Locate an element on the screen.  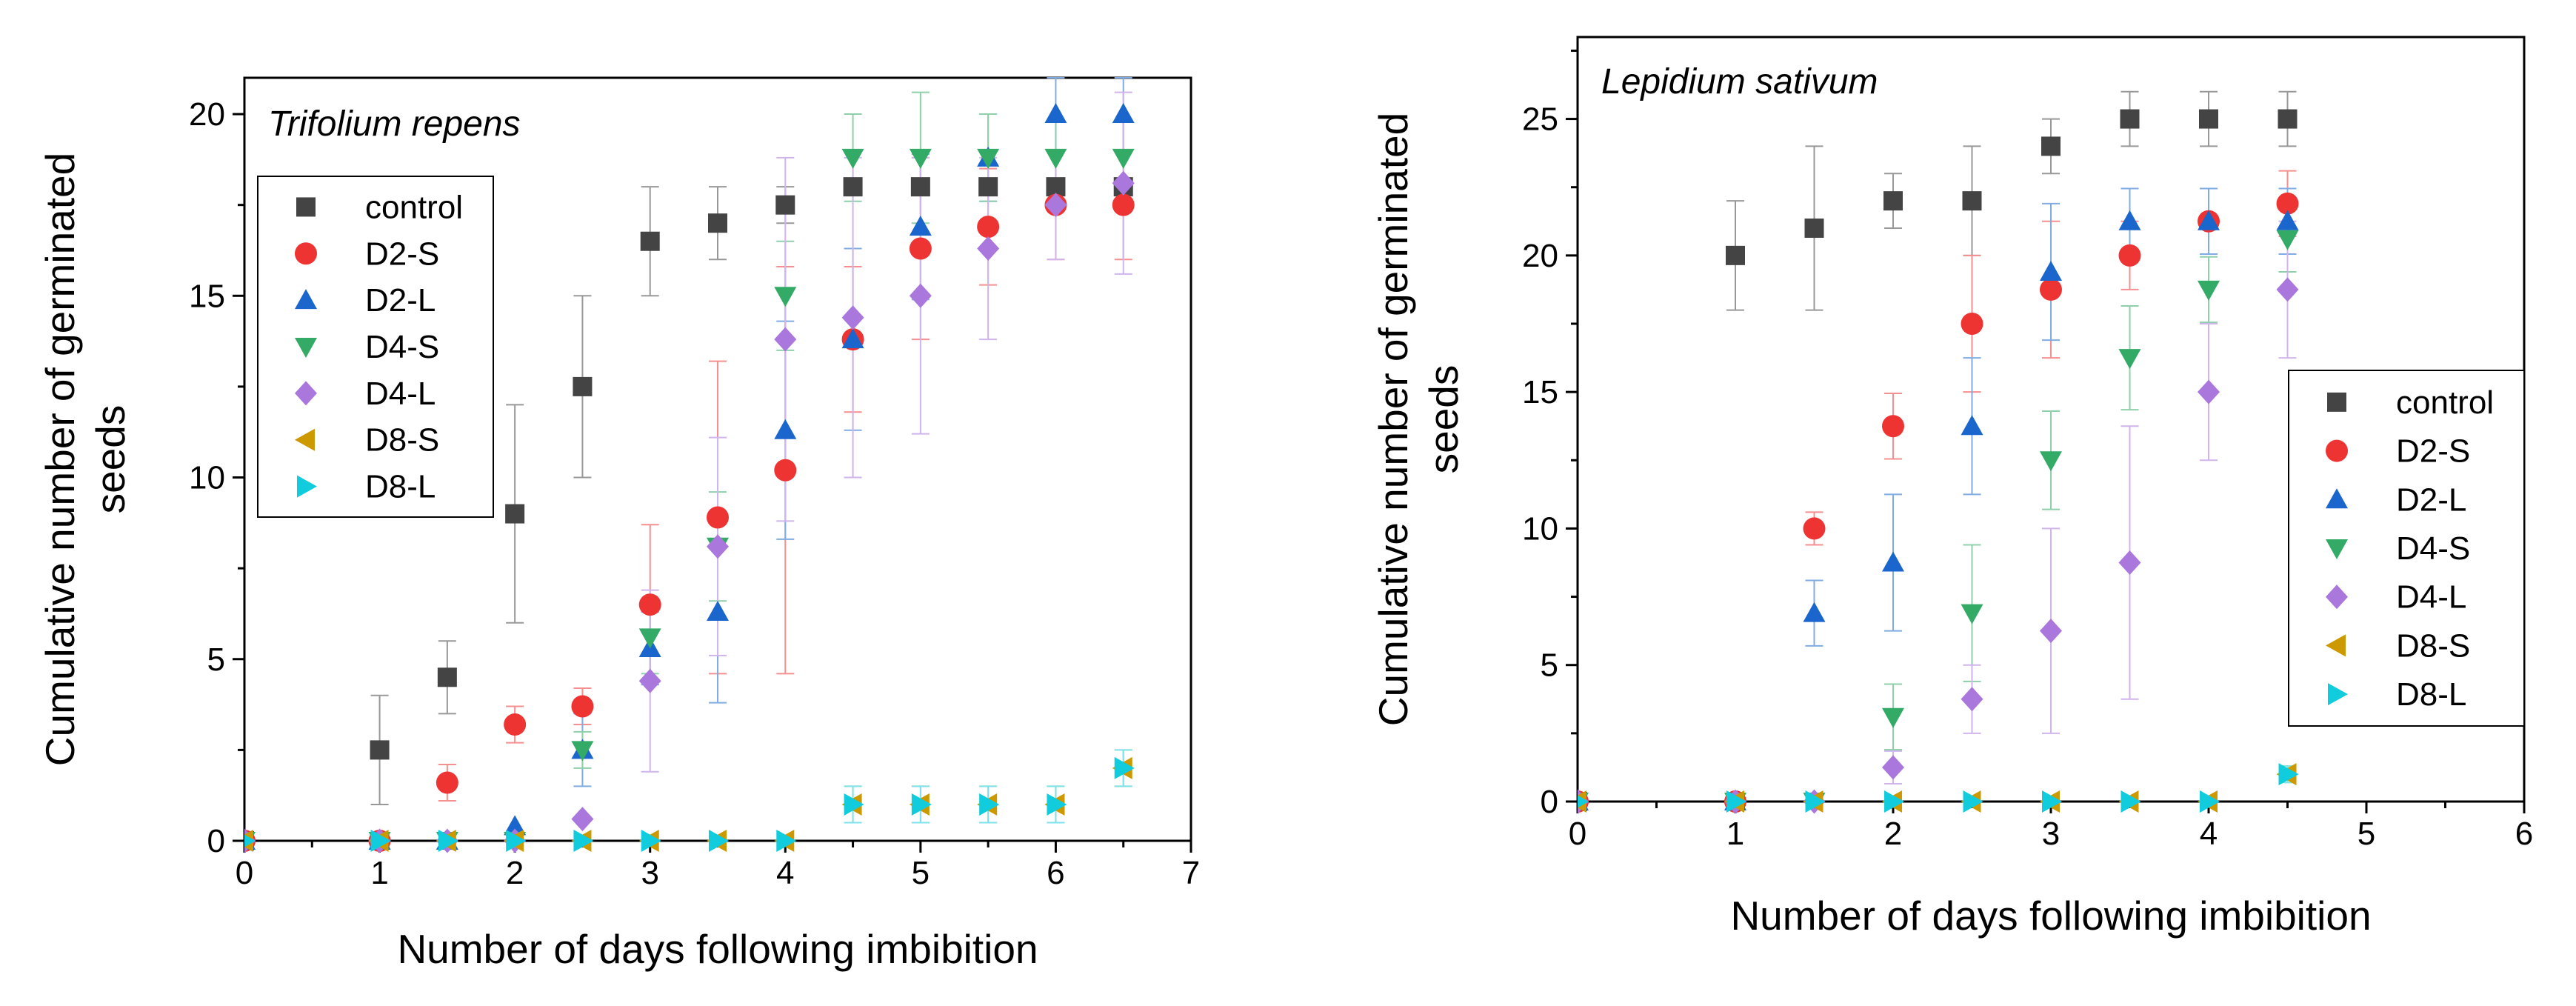
legend-label: D4-L is located at coordinates (2431, 597).